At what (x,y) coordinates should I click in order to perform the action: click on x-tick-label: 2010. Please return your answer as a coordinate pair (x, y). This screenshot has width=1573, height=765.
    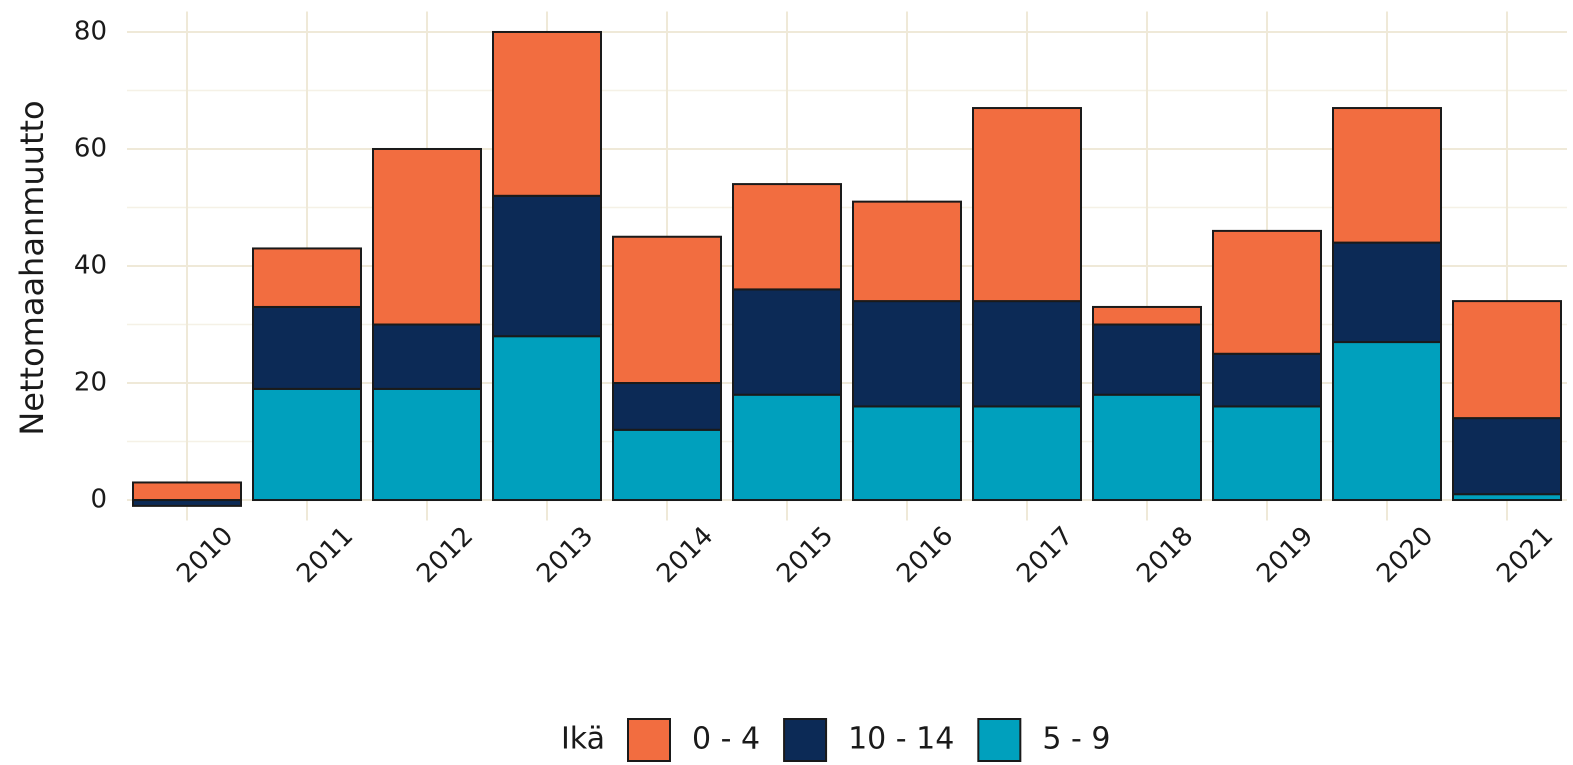
    Looking at the image, I should click on (205, 555).